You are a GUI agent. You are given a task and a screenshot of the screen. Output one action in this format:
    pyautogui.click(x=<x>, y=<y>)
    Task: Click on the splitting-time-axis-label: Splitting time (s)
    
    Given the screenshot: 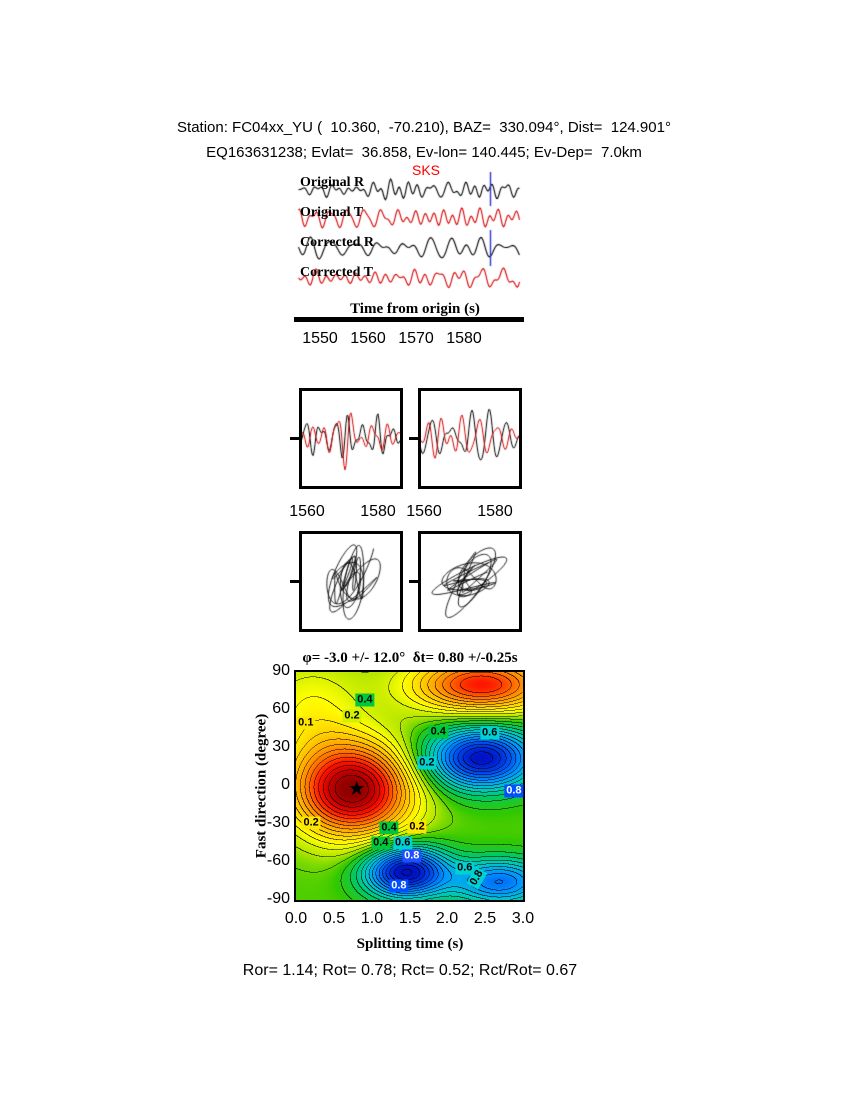 What is the action you would take?
    pyautogui.click(x=410, y=944)
    